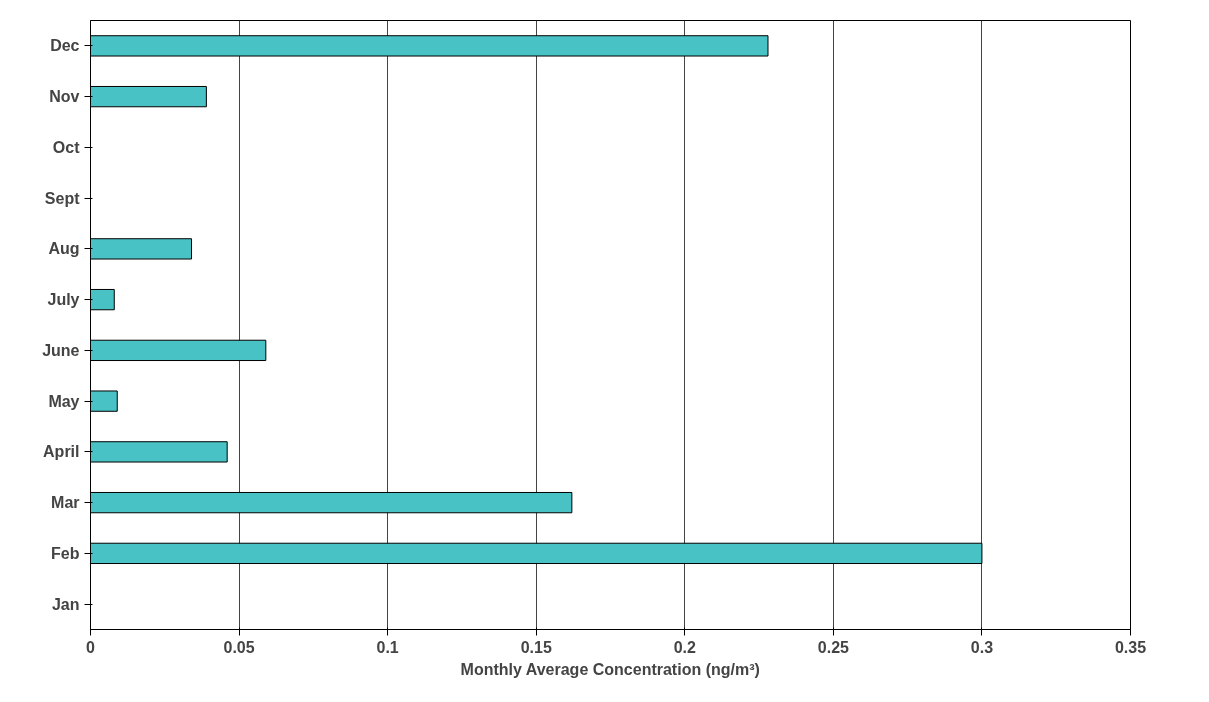 The width and height of the screenshot is (1209, 702). I want to click on x-tick-label: 0.15, so click(536, 647).